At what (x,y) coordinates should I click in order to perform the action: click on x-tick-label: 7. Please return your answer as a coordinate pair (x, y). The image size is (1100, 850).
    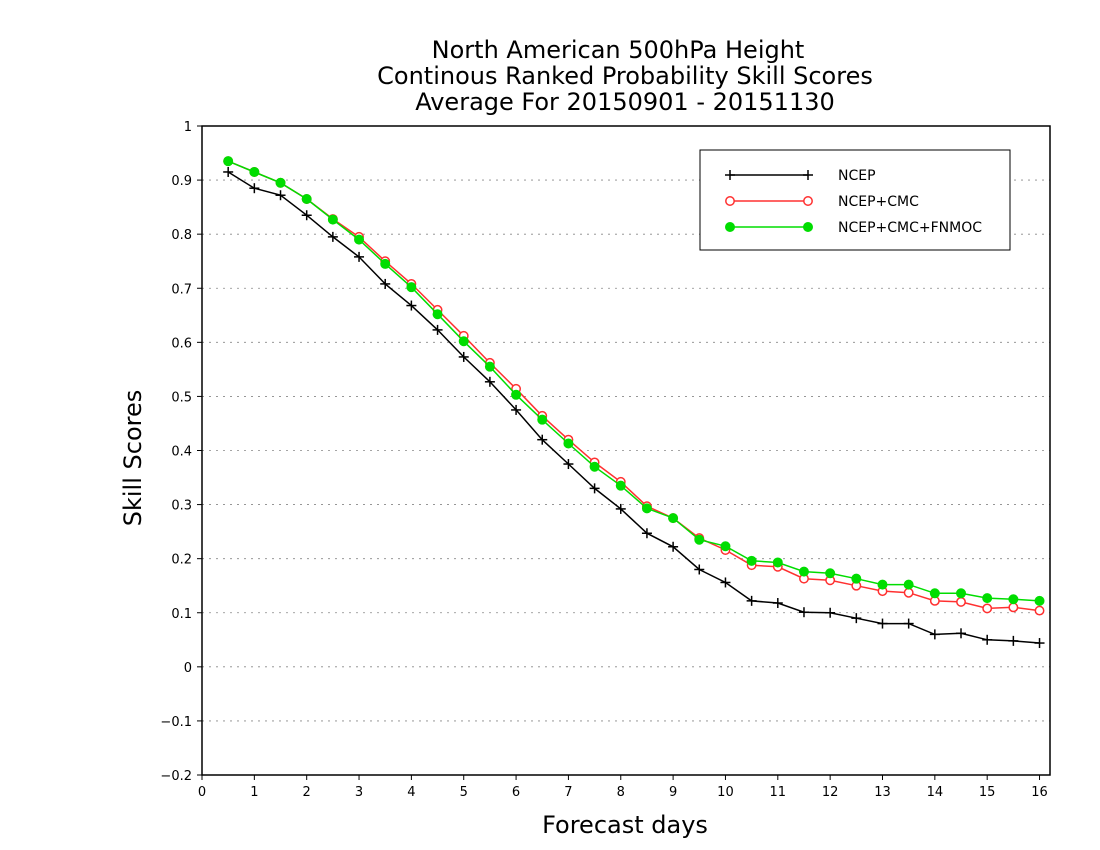
    Looking at the image, I should click on (568, 792).